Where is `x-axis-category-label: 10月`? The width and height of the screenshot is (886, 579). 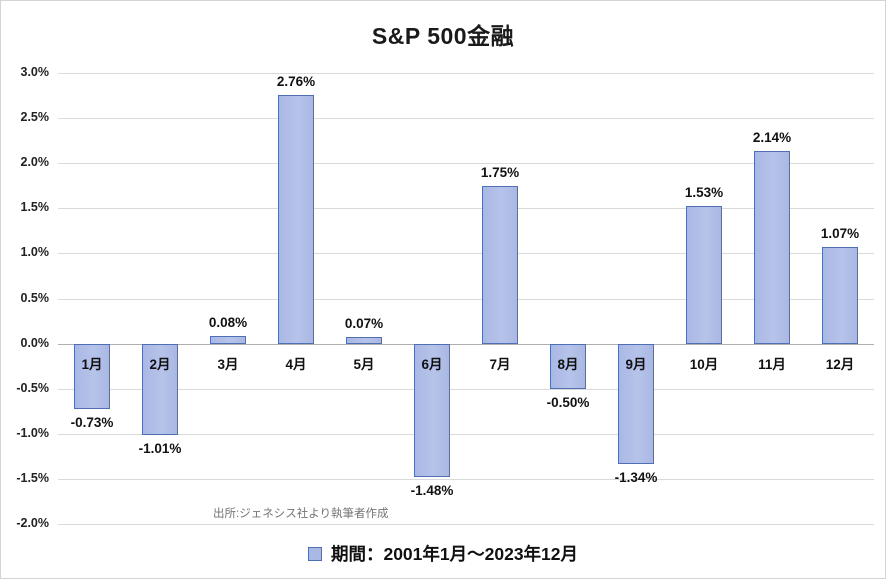 x-axis-category-label: 10月 is located at coordinates (704, 364).